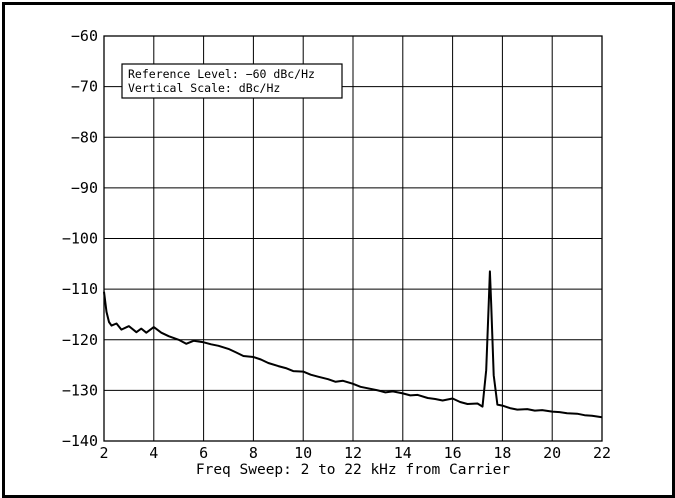 The image size is (675, 498). What do you see at coordinates (203, 453) in the screenshot?
I see `x-tick-label-2: 6` at bounding box center [203, 453].